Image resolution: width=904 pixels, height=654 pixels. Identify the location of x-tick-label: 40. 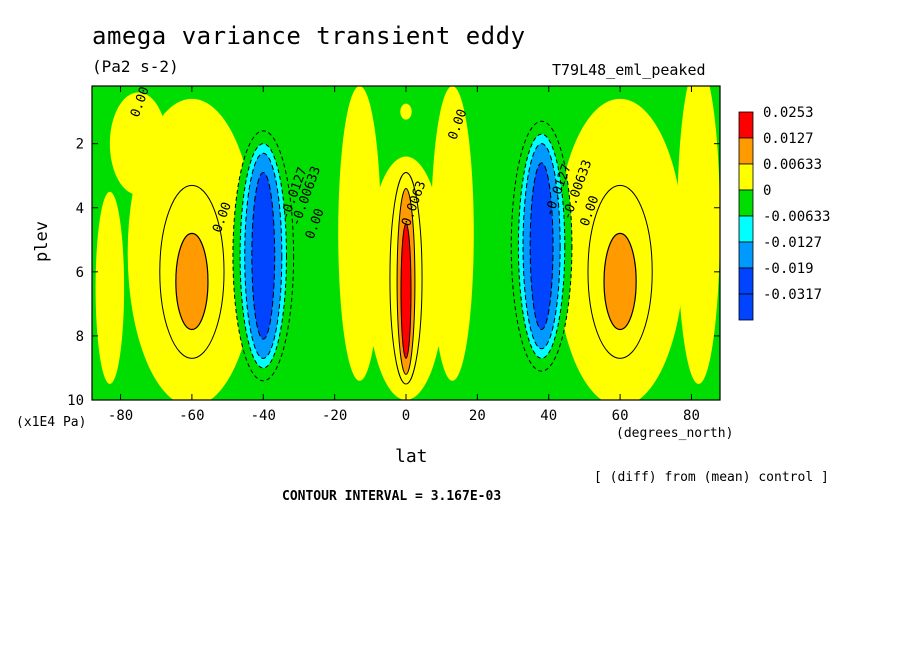
(548, 416).